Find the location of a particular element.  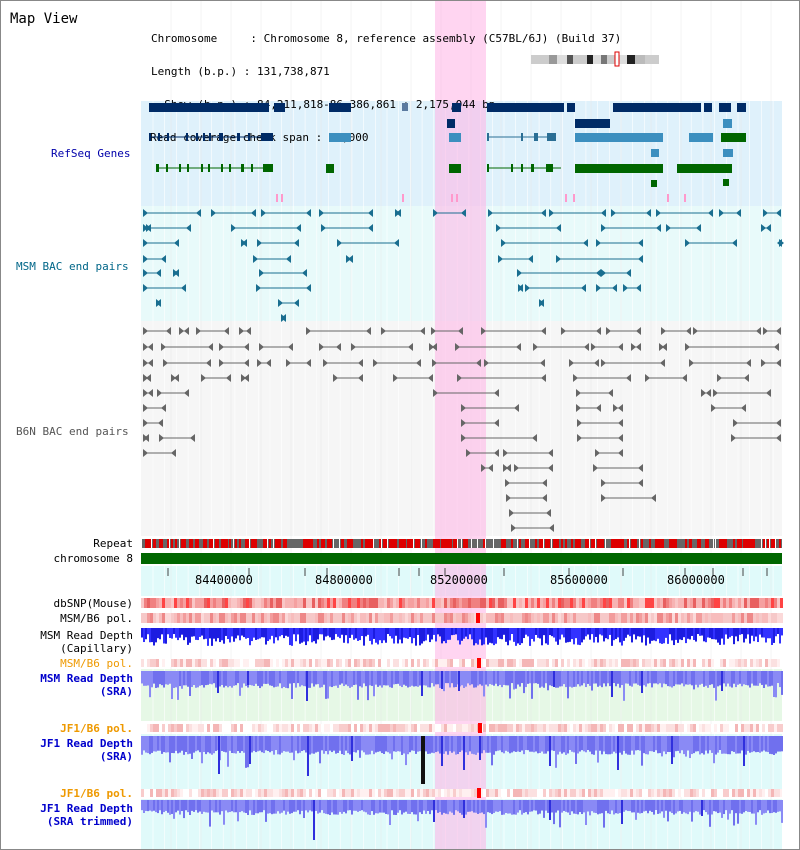

gene-marker is located at coordinates (566, 198).